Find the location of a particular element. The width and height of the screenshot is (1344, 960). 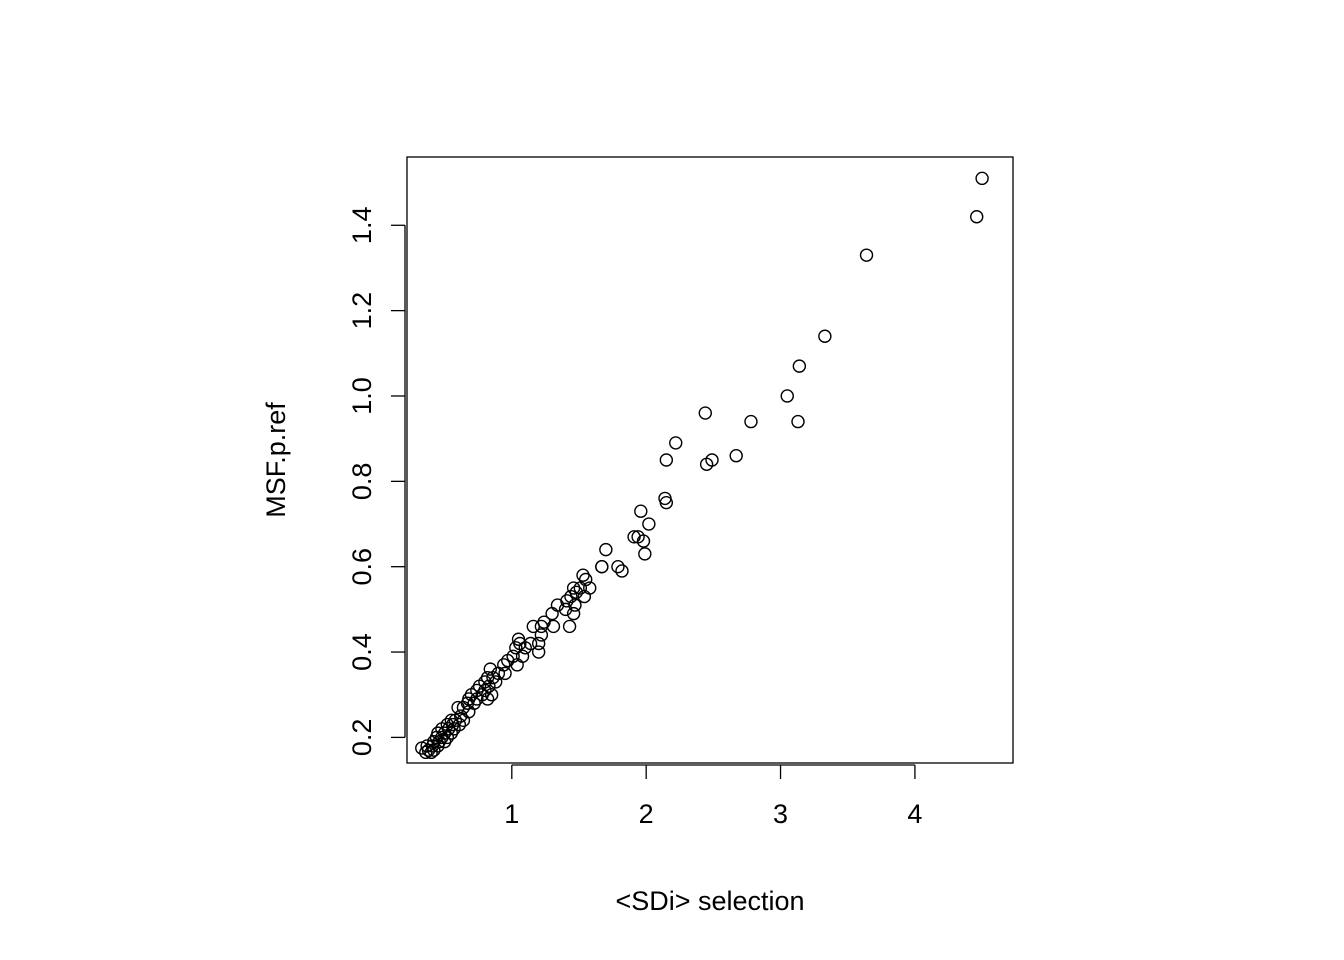

y-tick-label: 0.4 is located at coordinates (362, 652).